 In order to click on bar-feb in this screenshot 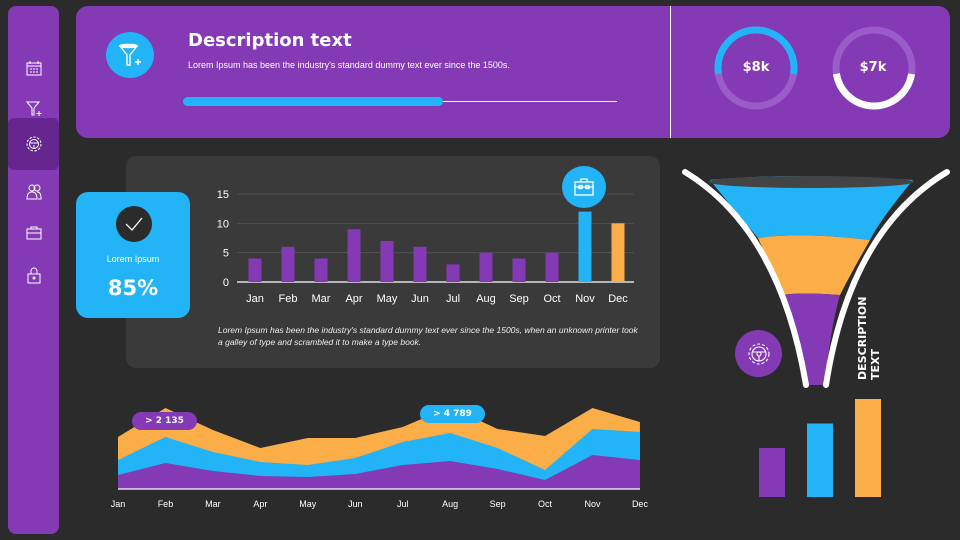, I will do `click(288, 264)`.